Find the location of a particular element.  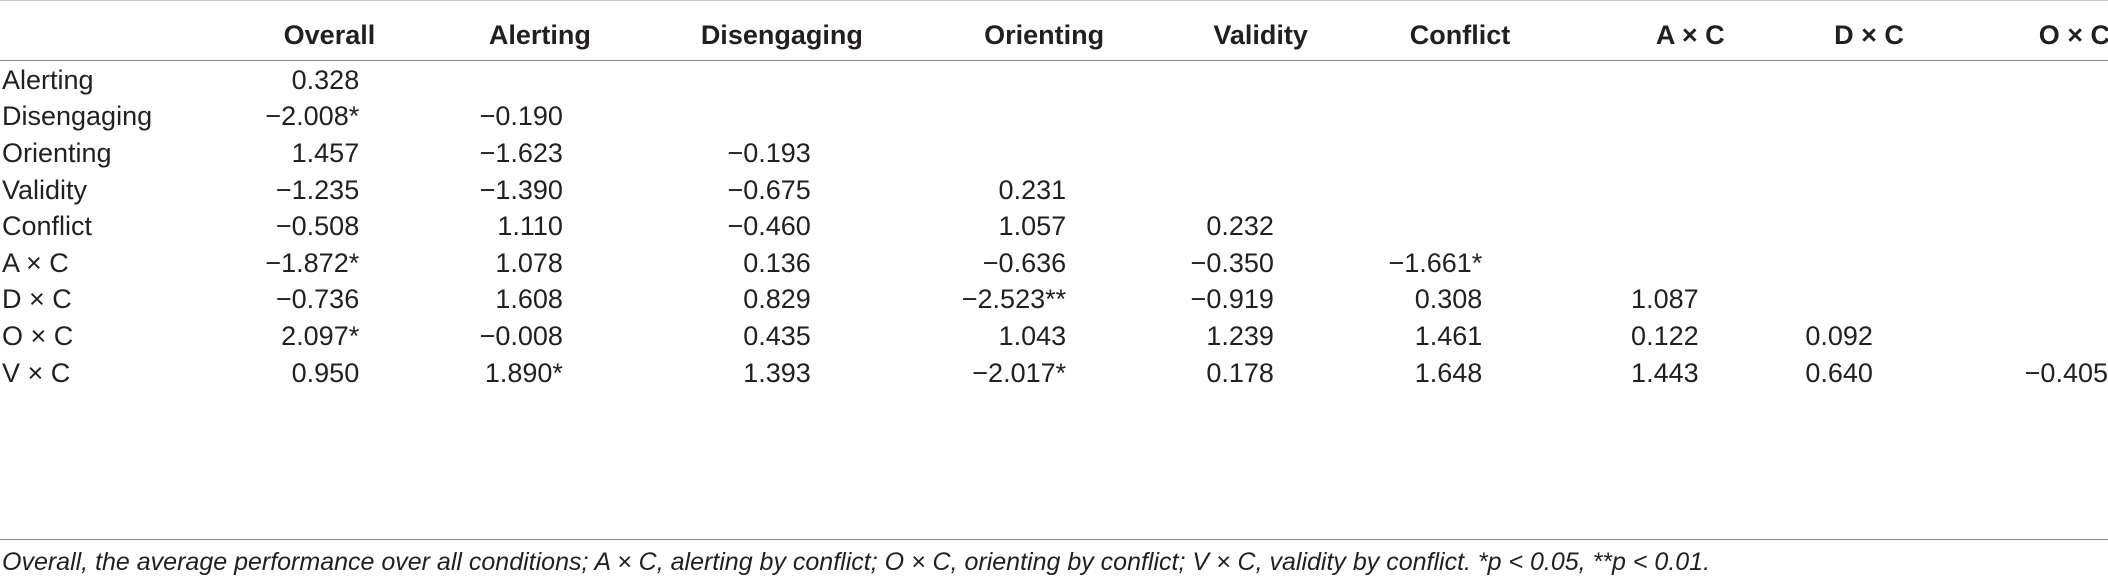

table-cell: 1.239 is located at coordinates (1198, 336).